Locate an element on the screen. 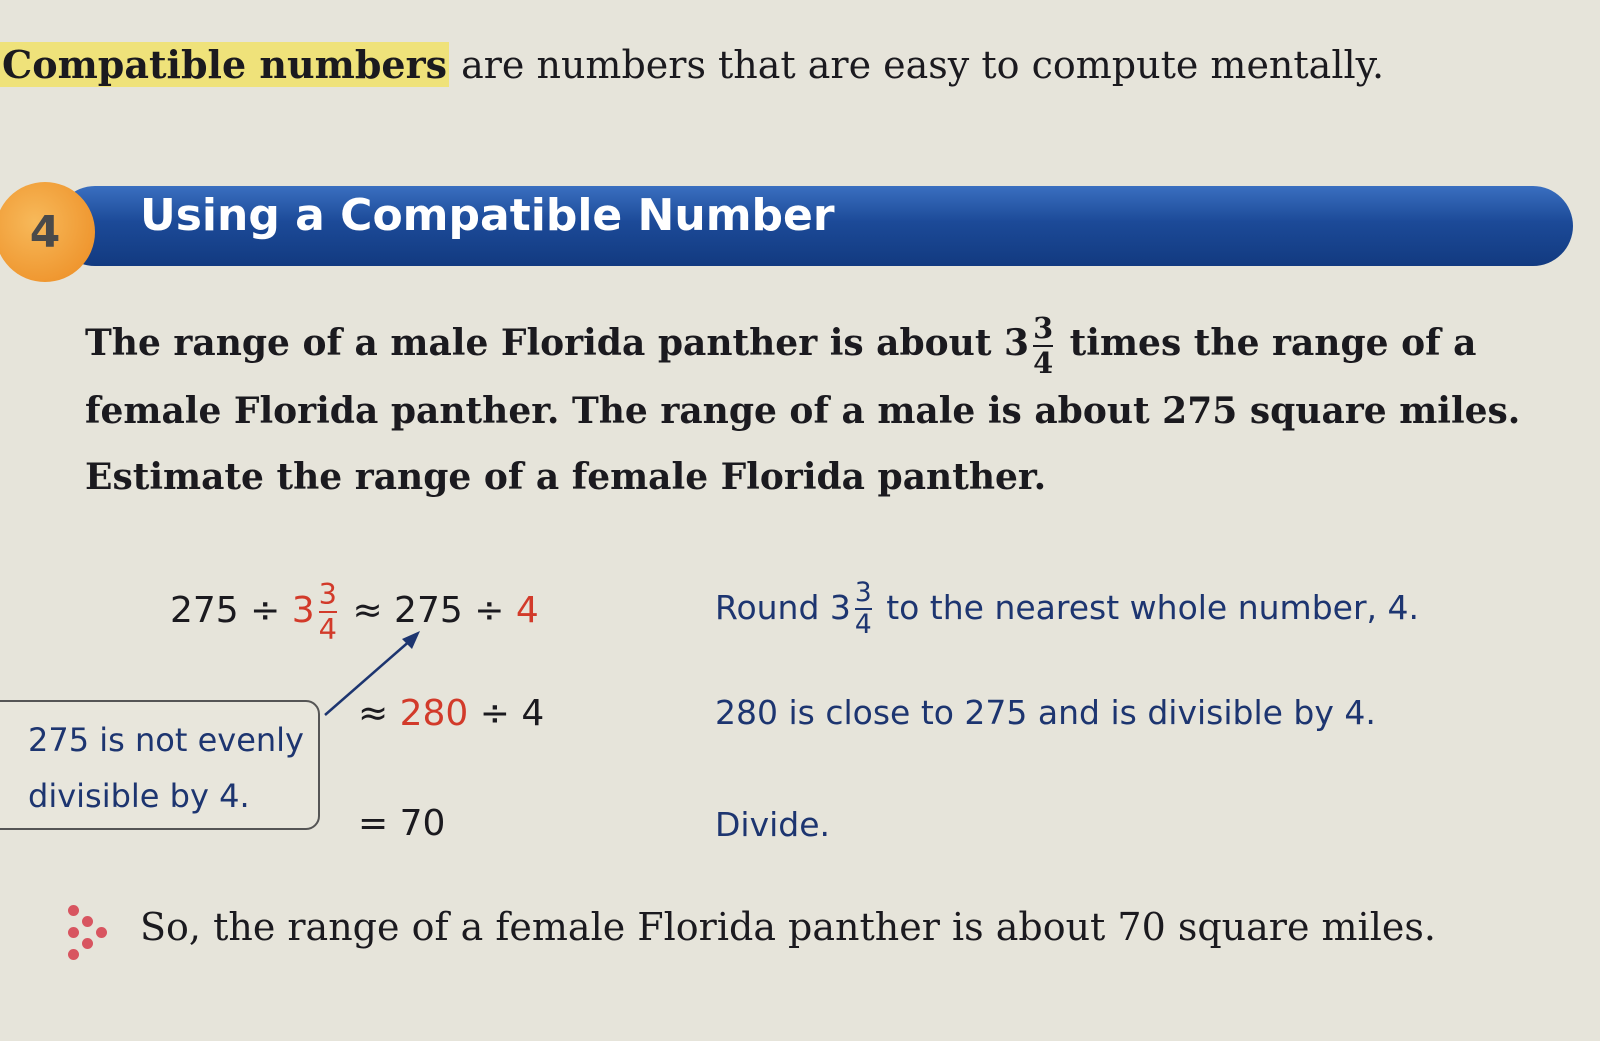 The image size is (1600, 1041). step-3-explanation: Divide. is located at coordinates (773, 824).